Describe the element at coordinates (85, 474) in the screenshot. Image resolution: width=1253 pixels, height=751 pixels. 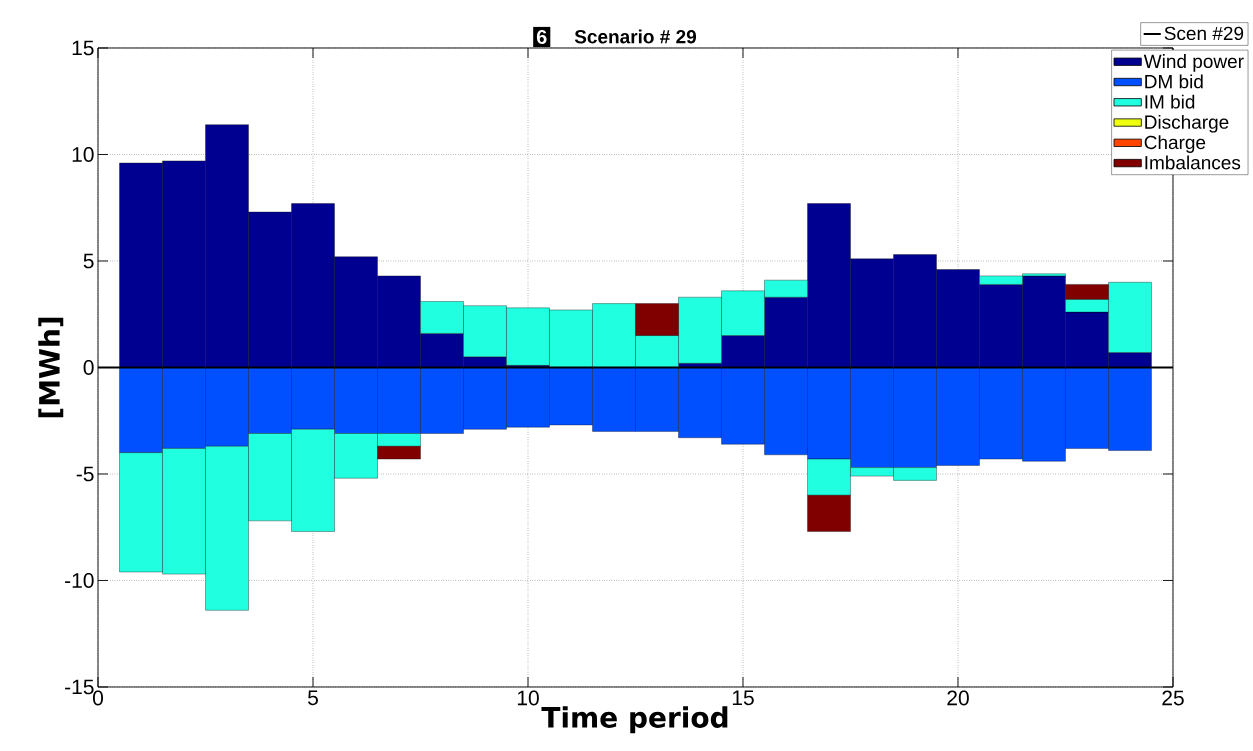
I see `y-tick-label: -5` at that location.